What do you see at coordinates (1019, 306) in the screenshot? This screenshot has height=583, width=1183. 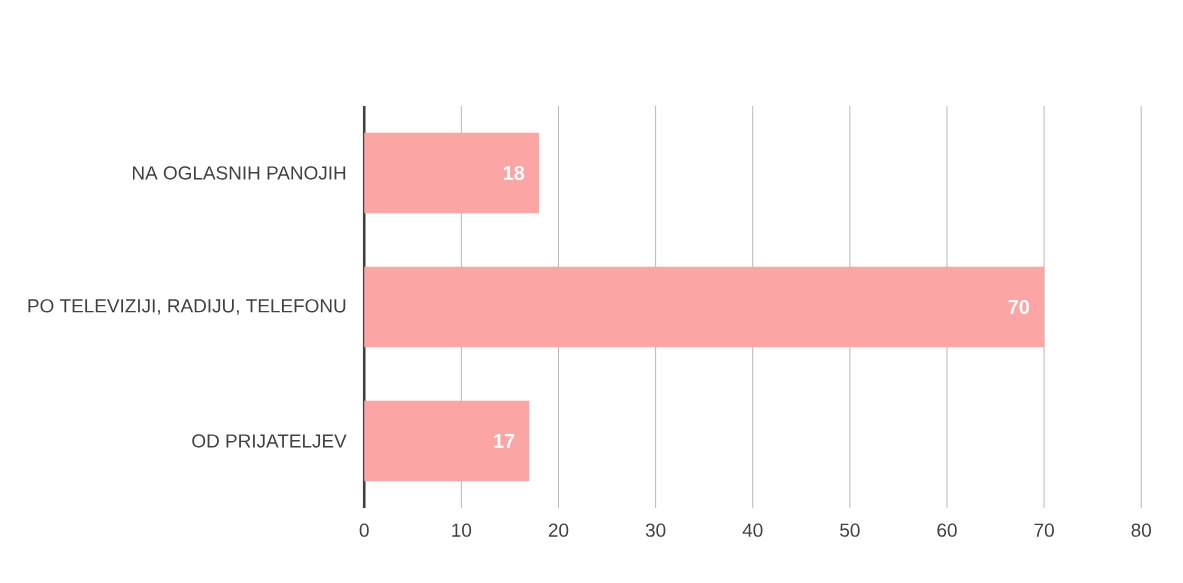 I see `data-label: 70` at bounding box center [1019, 306].